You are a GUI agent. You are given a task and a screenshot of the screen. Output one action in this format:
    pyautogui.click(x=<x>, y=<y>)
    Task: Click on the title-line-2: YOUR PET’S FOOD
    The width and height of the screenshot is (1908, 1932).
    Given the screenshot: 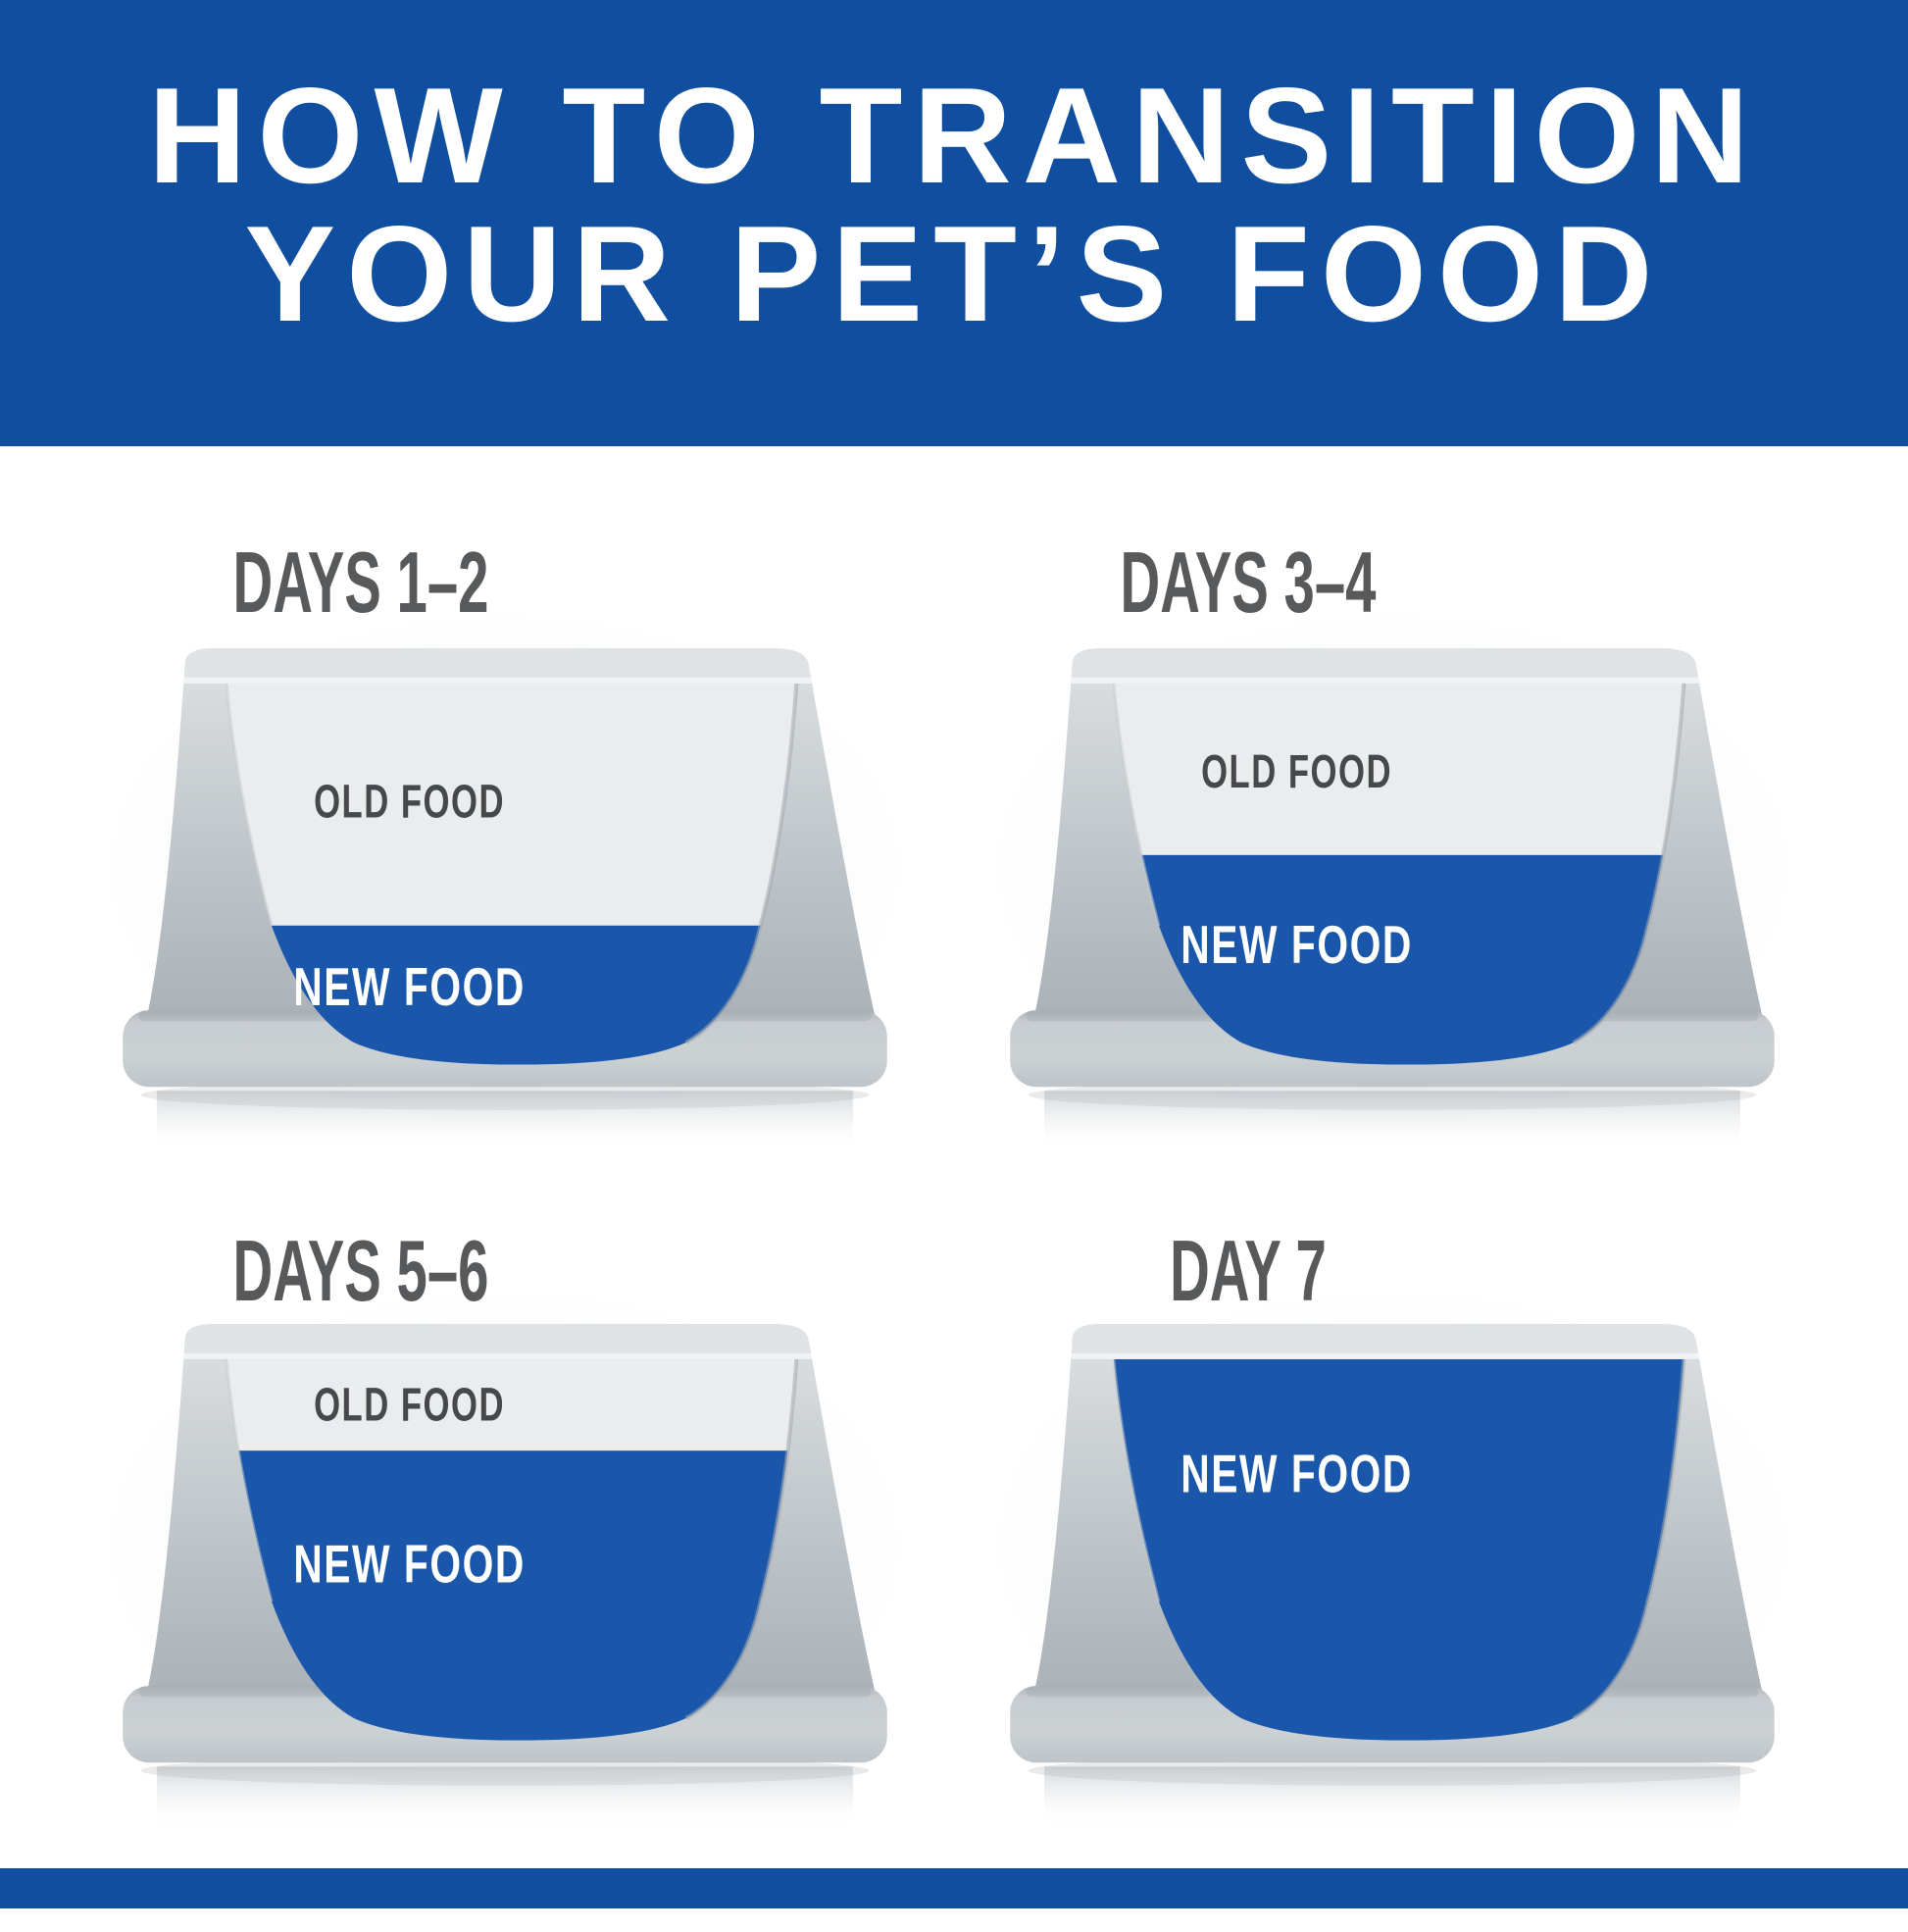 What is the action you would take?
    pyautogui.click(x=954, y=274)
    